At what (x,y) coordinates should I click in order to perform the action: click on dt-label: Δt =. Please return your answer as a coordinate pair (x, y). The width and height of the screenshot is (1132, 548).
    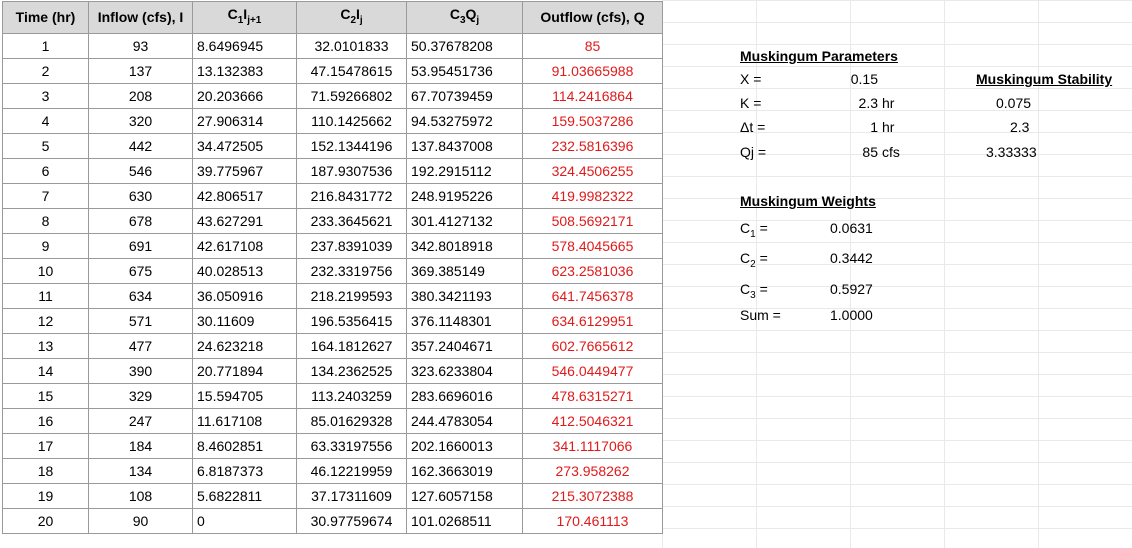
    Looking at the image, I should click on (753, 127).